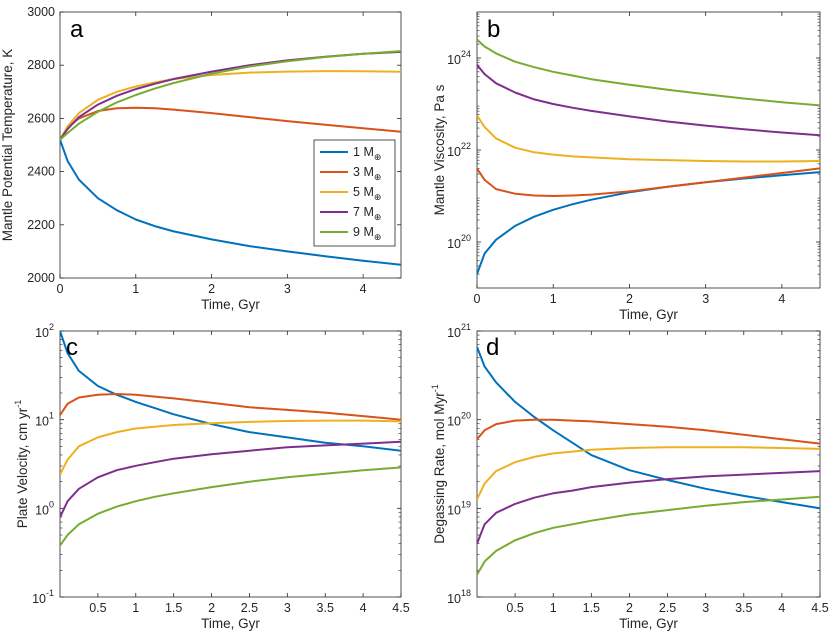 Image resolution: width=831 pixels, height=641 pixels. I want to click on y-tick-label: 10⁻¹, so click(43, 597).